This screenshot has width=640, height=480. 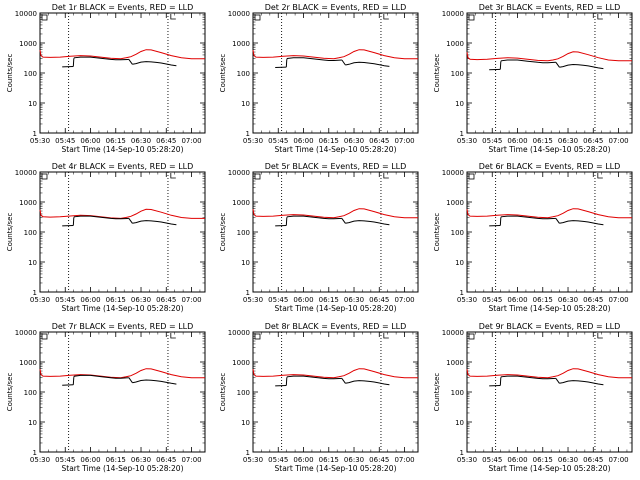 What do you see at coordinates (550, 166) in the screenshot?
I see `chart-title: Det 6r BLACK = Events, RED = LLD` at bounding box center [550, 166].